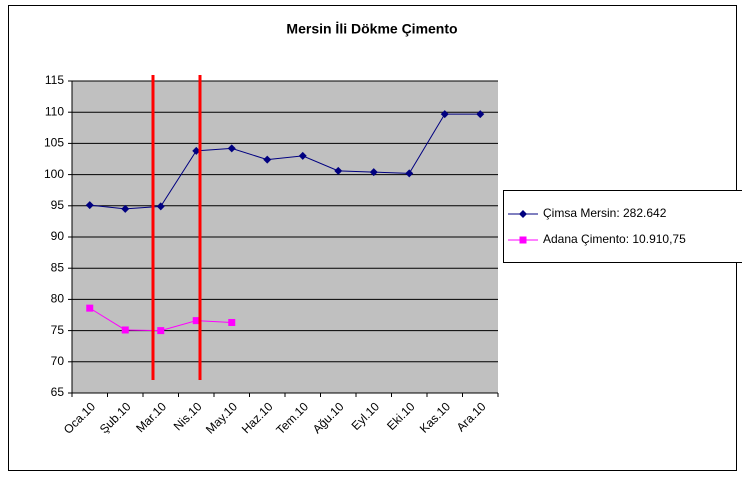 This screenshot has height=479, width=742. What do you see at coordinates (58, 361) in the screenshot?
I see `y-tick-label: 70` at bounding box center [58, 361].